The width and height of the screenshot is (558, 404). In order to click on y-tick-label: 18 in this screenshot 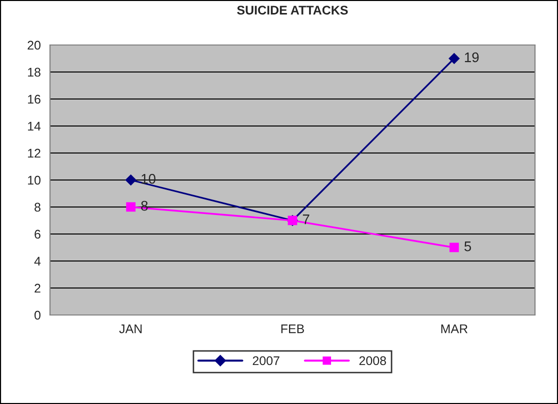, I will do `click(34, 72)`.